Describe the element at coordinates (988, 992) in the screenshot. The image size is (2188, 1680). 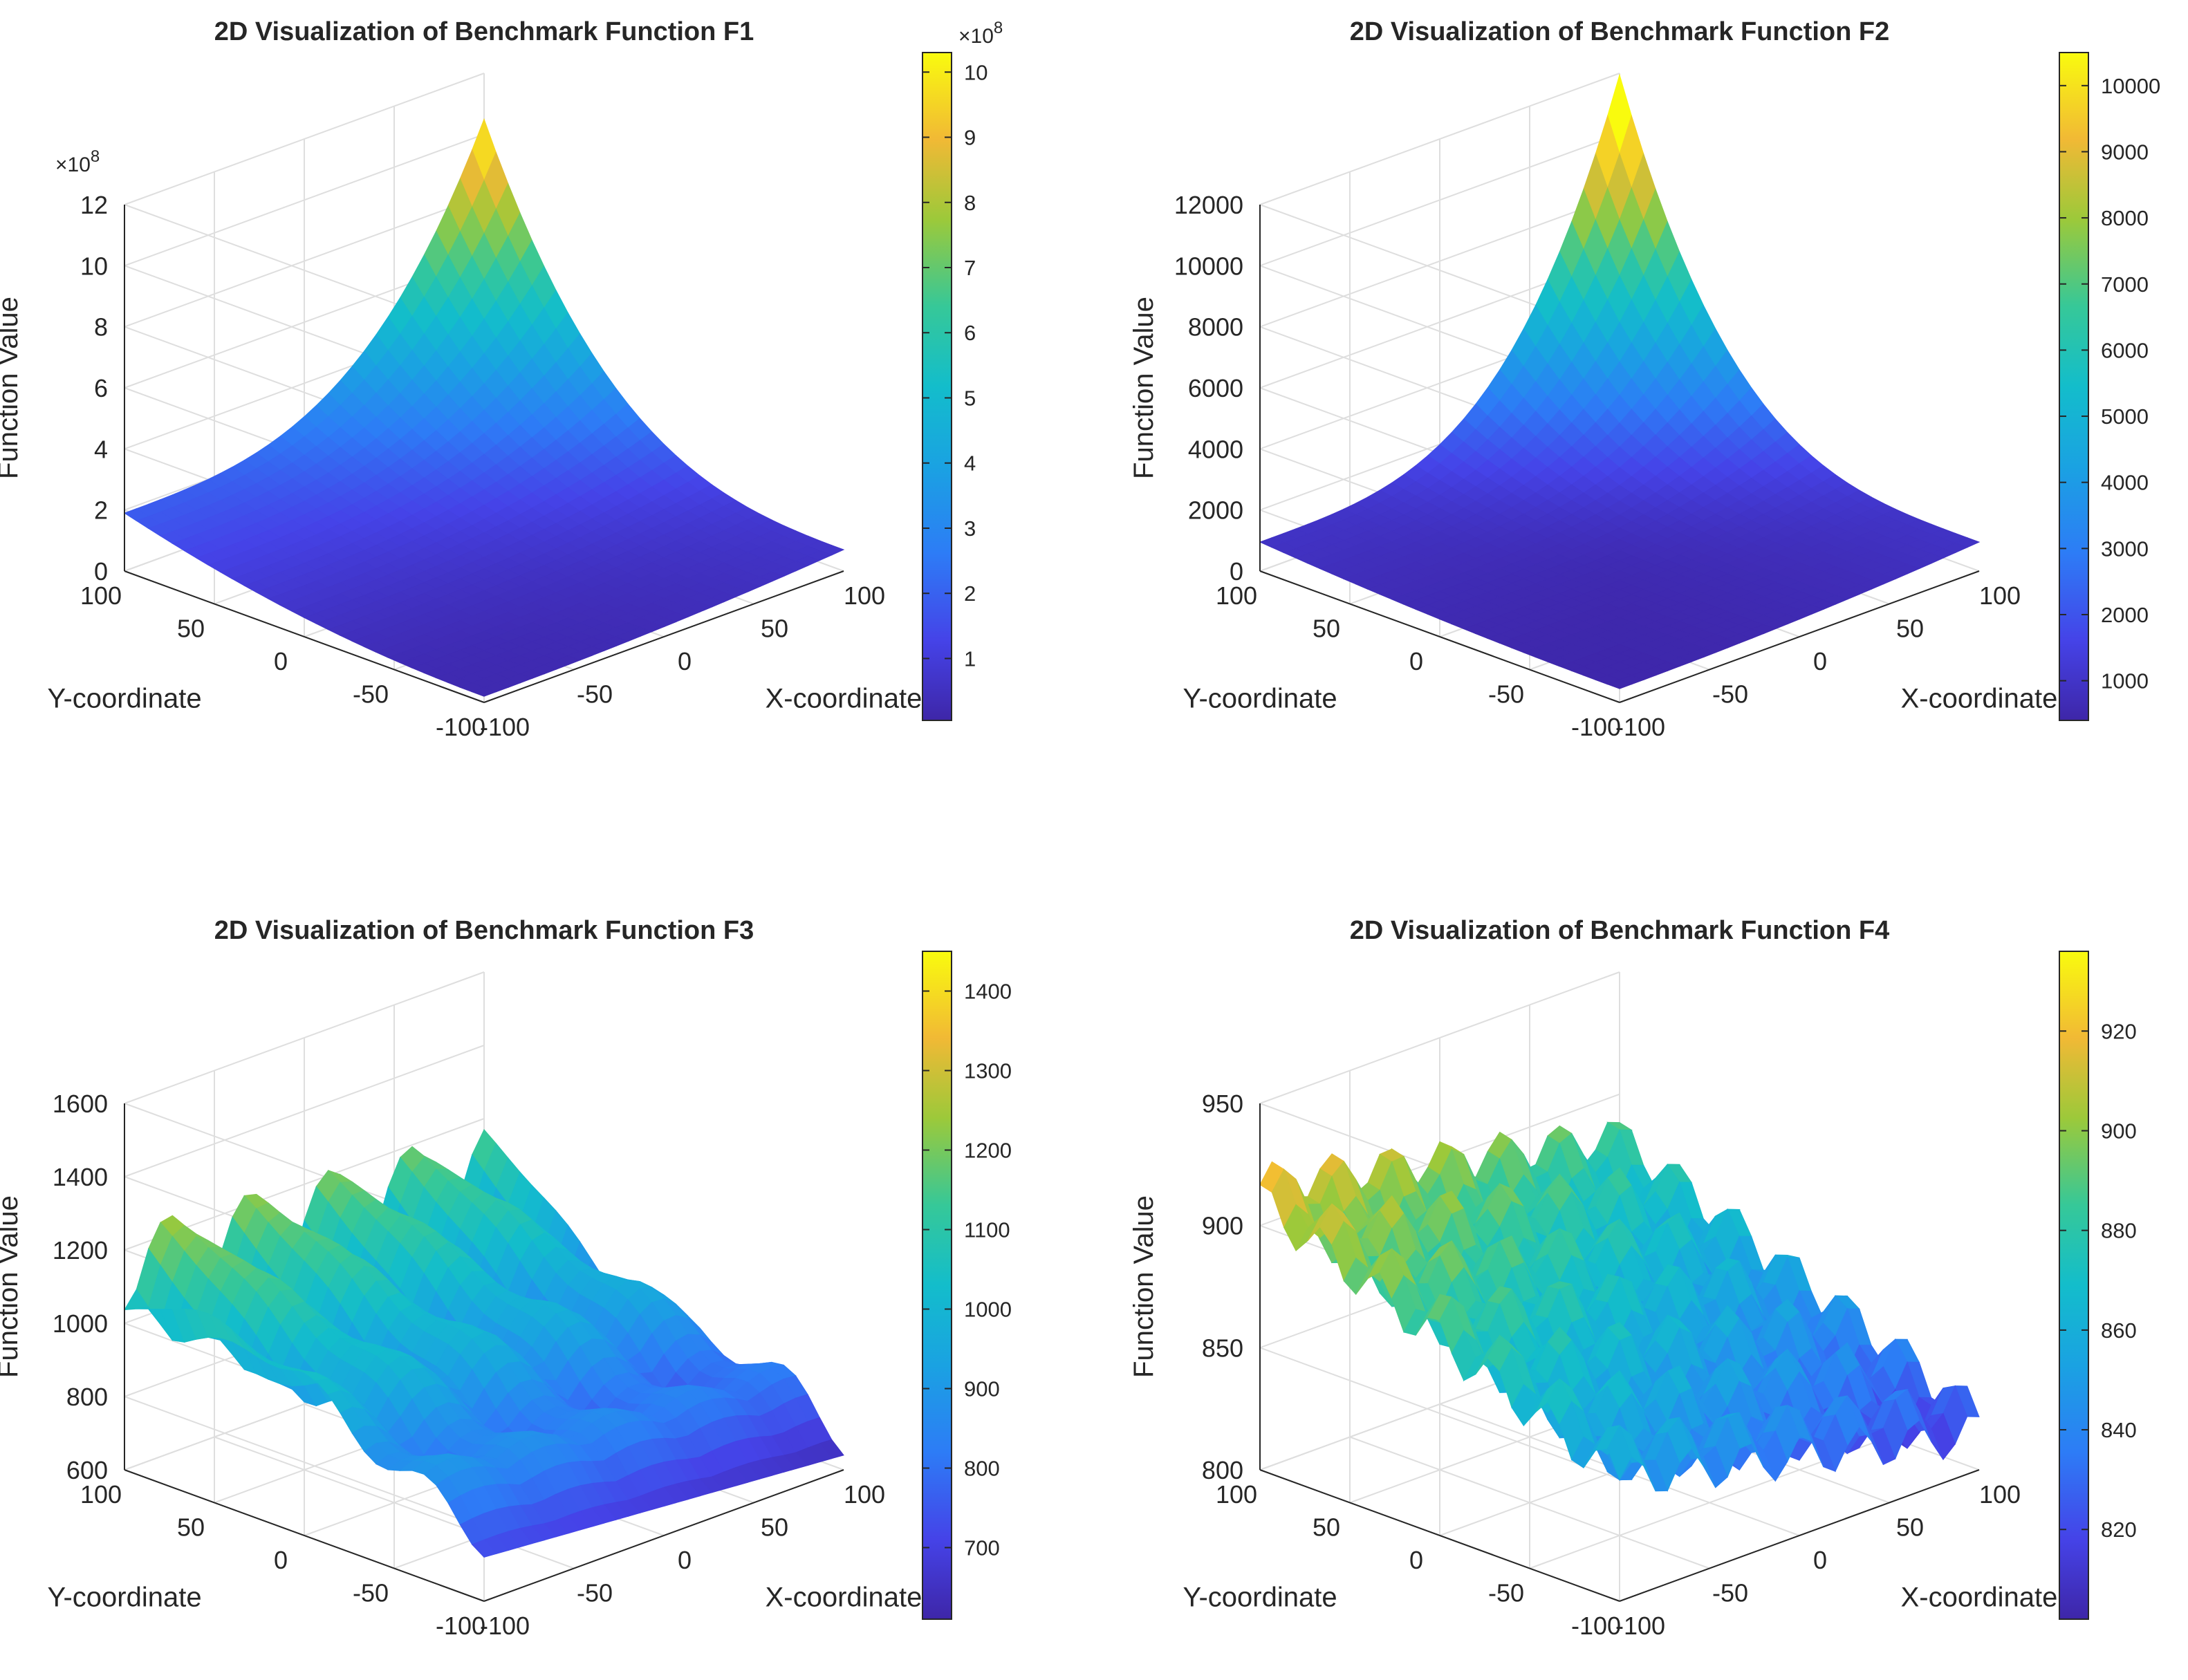
I see `colorbar-tick-label: 1400` at that location.